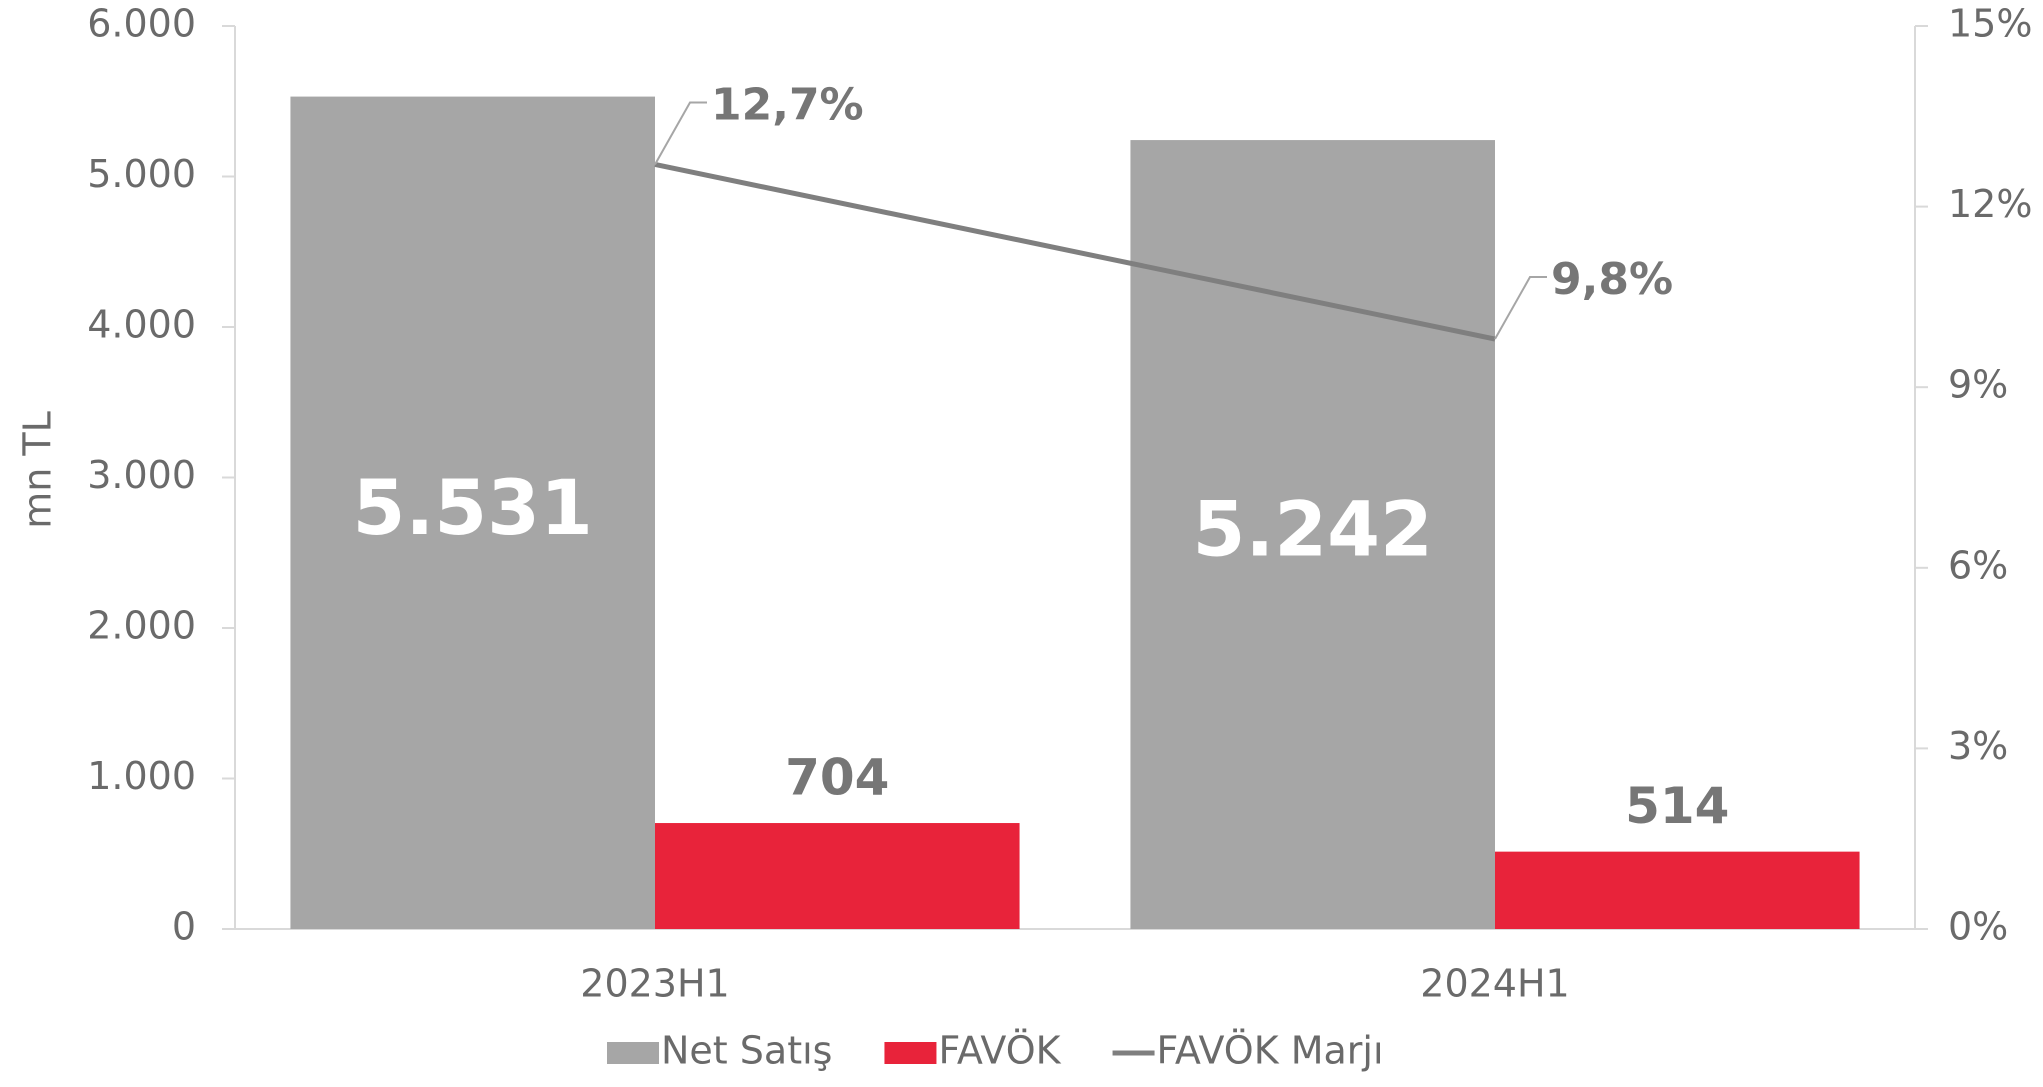  I want to click on legend-label: Net Satış, so click(746, 1051).